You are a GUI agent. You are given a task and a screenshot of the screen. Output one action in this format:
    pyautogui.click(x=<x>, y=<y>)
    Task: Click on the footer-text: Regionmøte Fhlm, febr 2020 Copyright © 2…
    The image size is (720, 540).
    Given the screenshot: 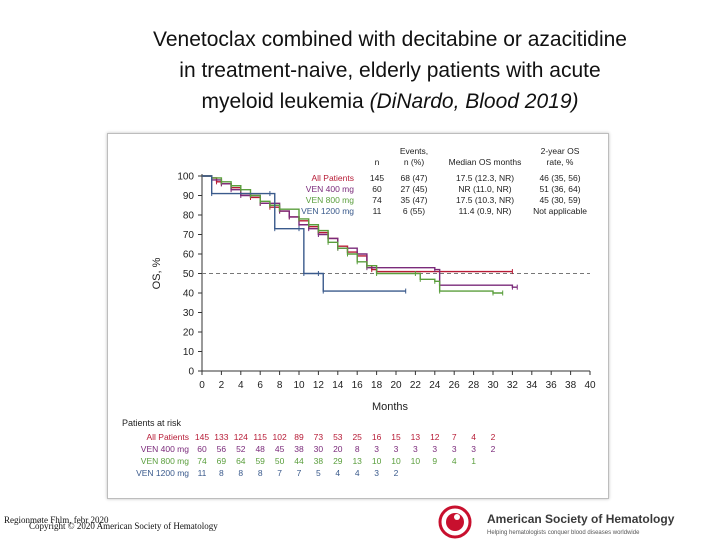 What is the action you would take?
    pyautogui.click(x=111, y=523)
    